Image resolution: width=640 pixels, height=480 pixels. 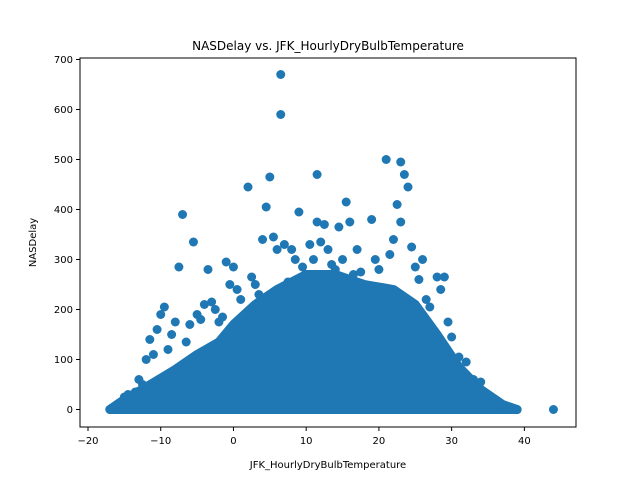 I want to click on y-tick-label: 300, so click(x=63, y=260).